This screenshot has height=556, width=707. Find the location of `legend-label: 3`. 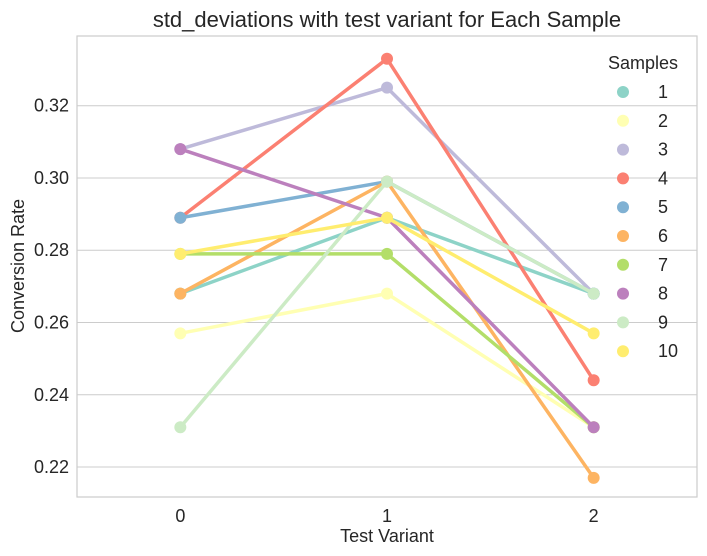

legend-label: 3 is located at coordinates (663, 150).